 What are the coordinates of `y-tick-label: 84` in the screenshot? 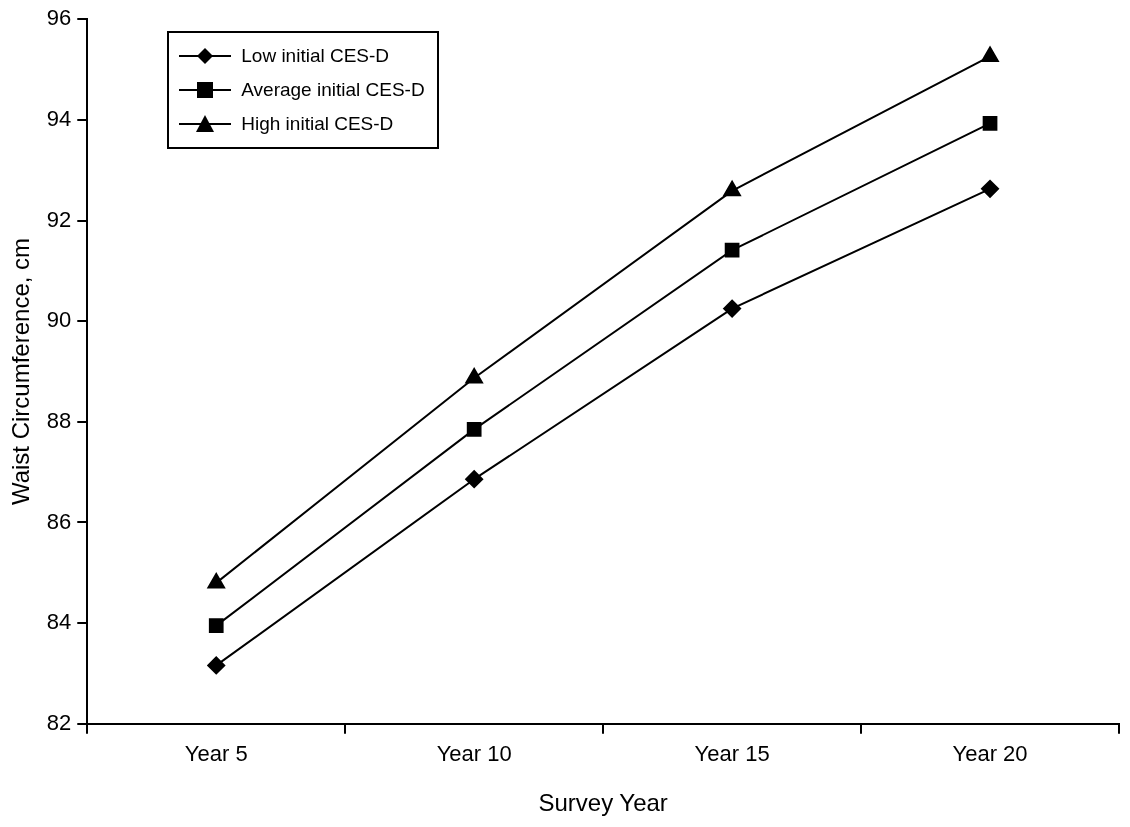 It's located at (59, 622).